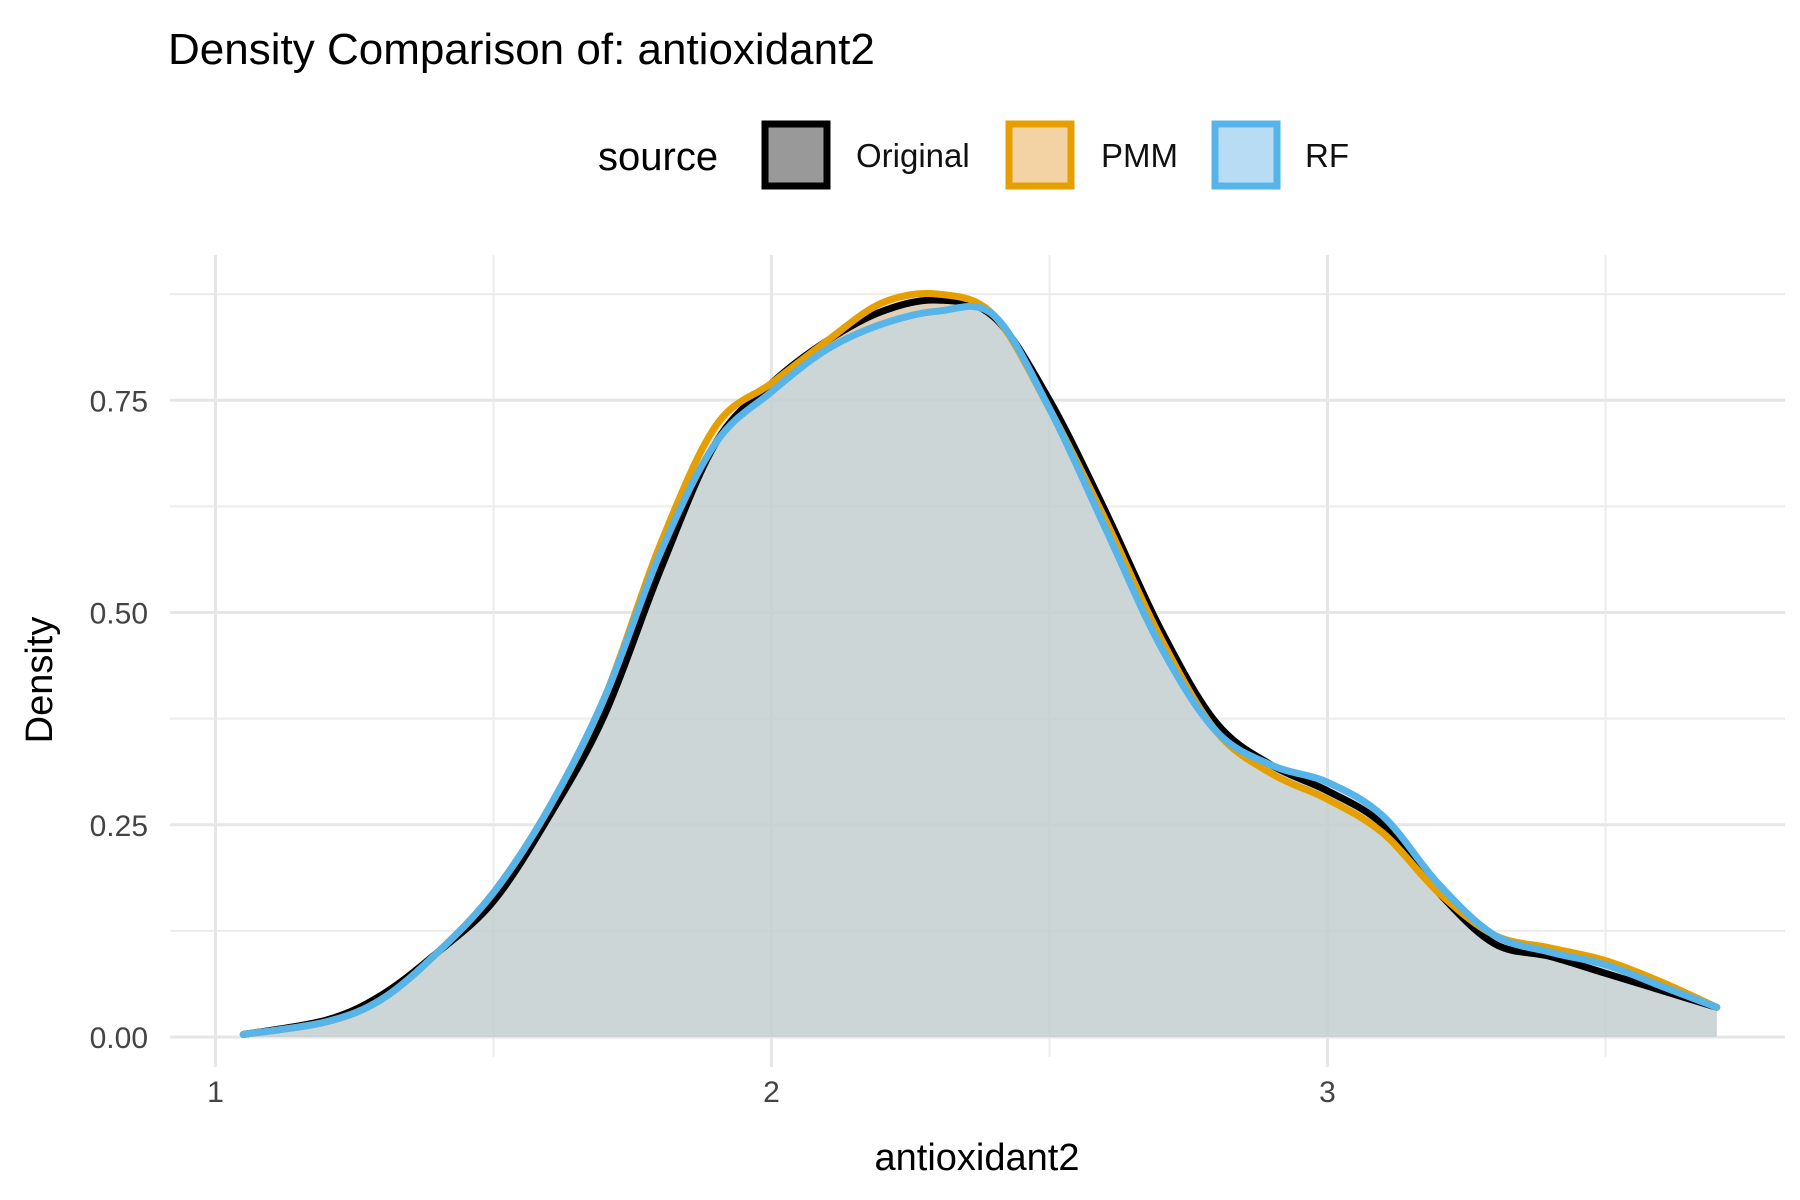  I want to click on x-axis-title: antioxidant2, so click(977, 1158).